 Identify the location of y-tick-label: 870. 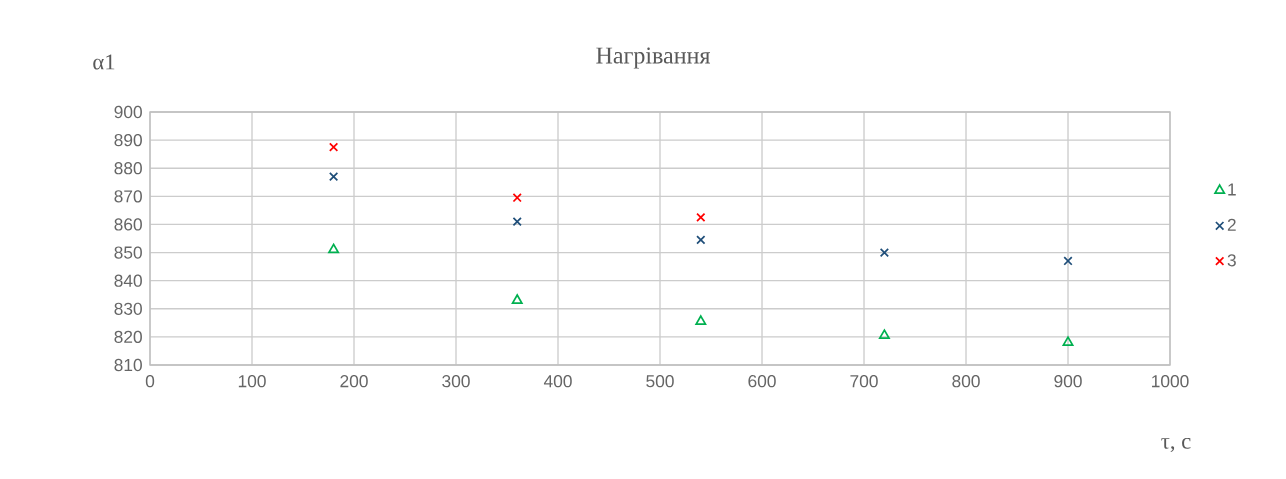
(128, 196).